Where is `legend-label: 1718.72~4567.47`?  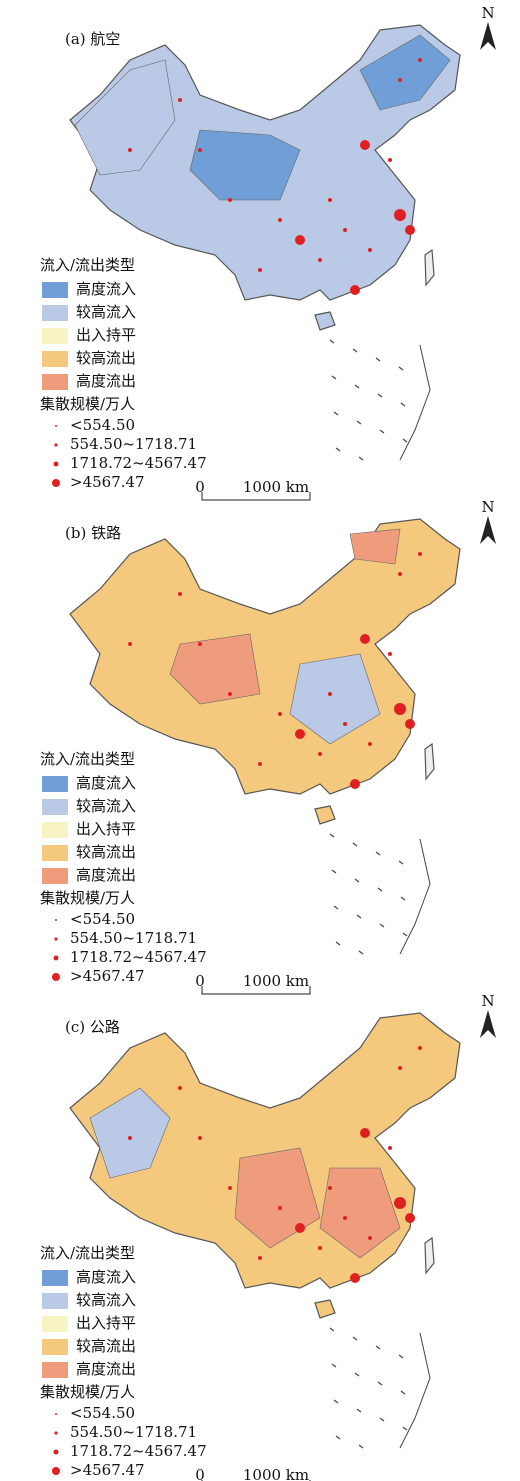
legend-label: 1718.72~4567.47 is located at coordinates (138, 463).